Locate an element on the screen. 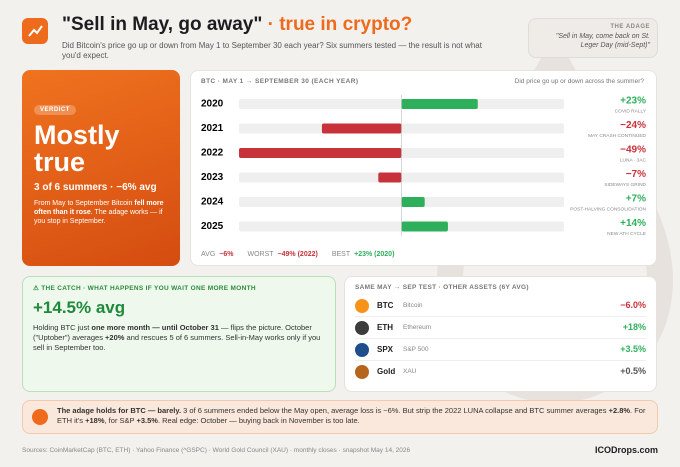  year-label: 2020 is located at coordinates (212, 104).